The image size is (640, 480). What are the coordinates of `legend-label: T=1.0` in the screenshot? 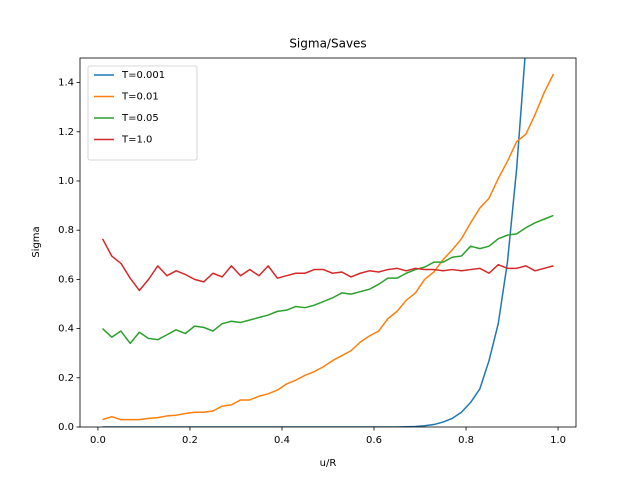 It's located at (136, 140).